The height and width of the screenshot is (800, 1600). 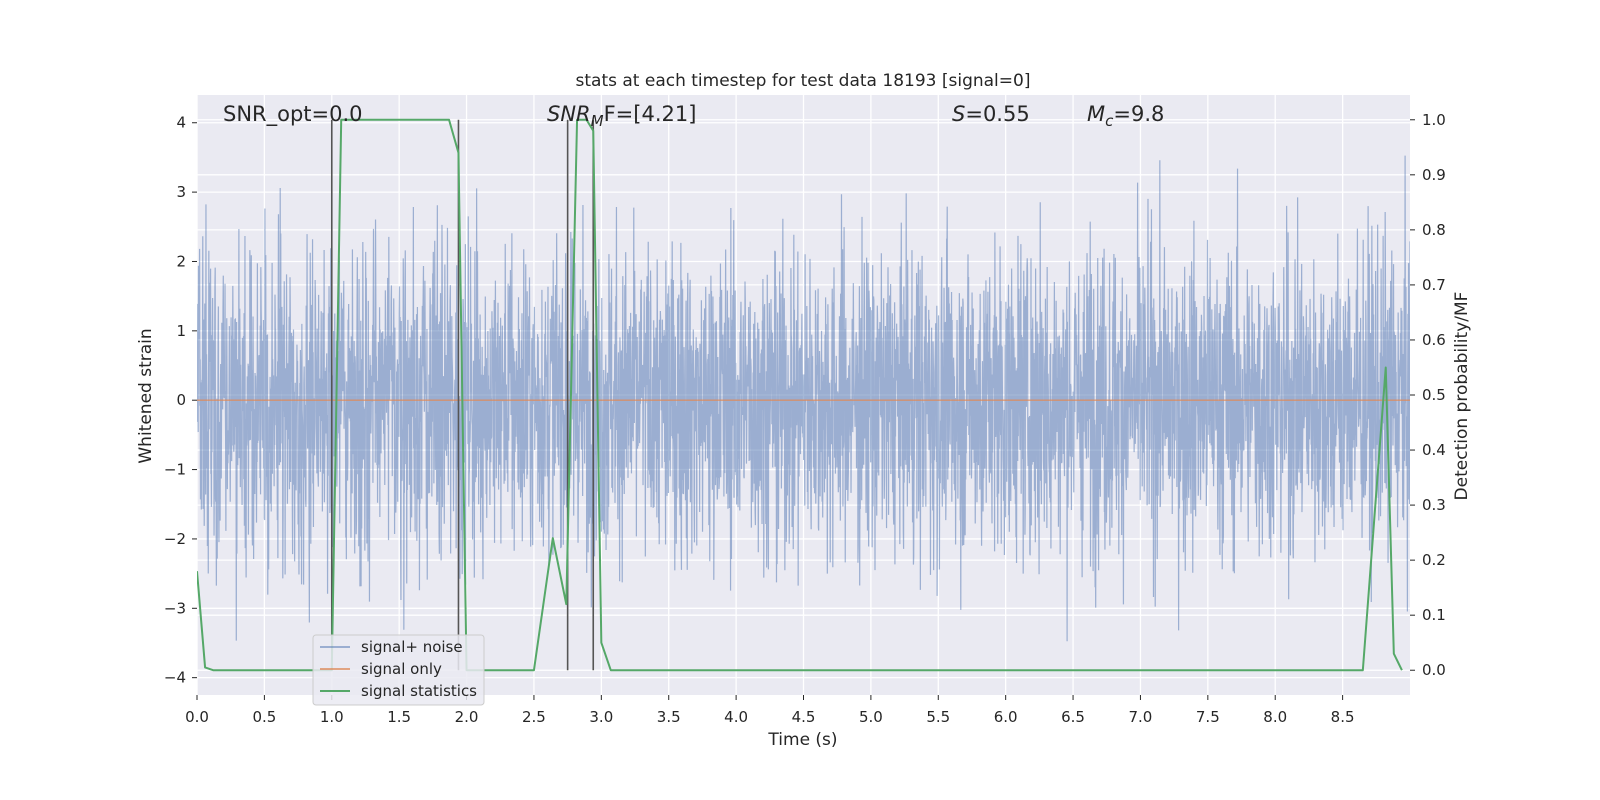 I want to click on x-tick-label: 6.0, so click(x=1006, y=717).